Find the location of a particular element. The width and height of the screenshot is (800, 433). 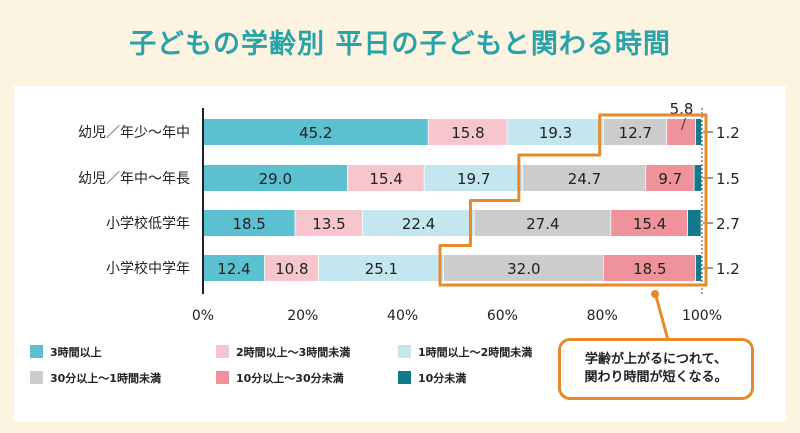

legend-label: 1時間以上～2時間未満 is located at coordinates (475, 352).